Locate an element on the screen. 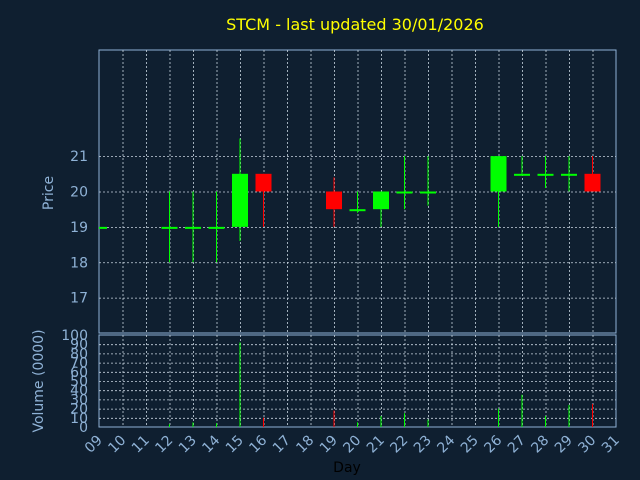 Image resolution: width=640 pixels, height=480 pixels. day-tick-label: 22 is located at coordinates (399, 445).